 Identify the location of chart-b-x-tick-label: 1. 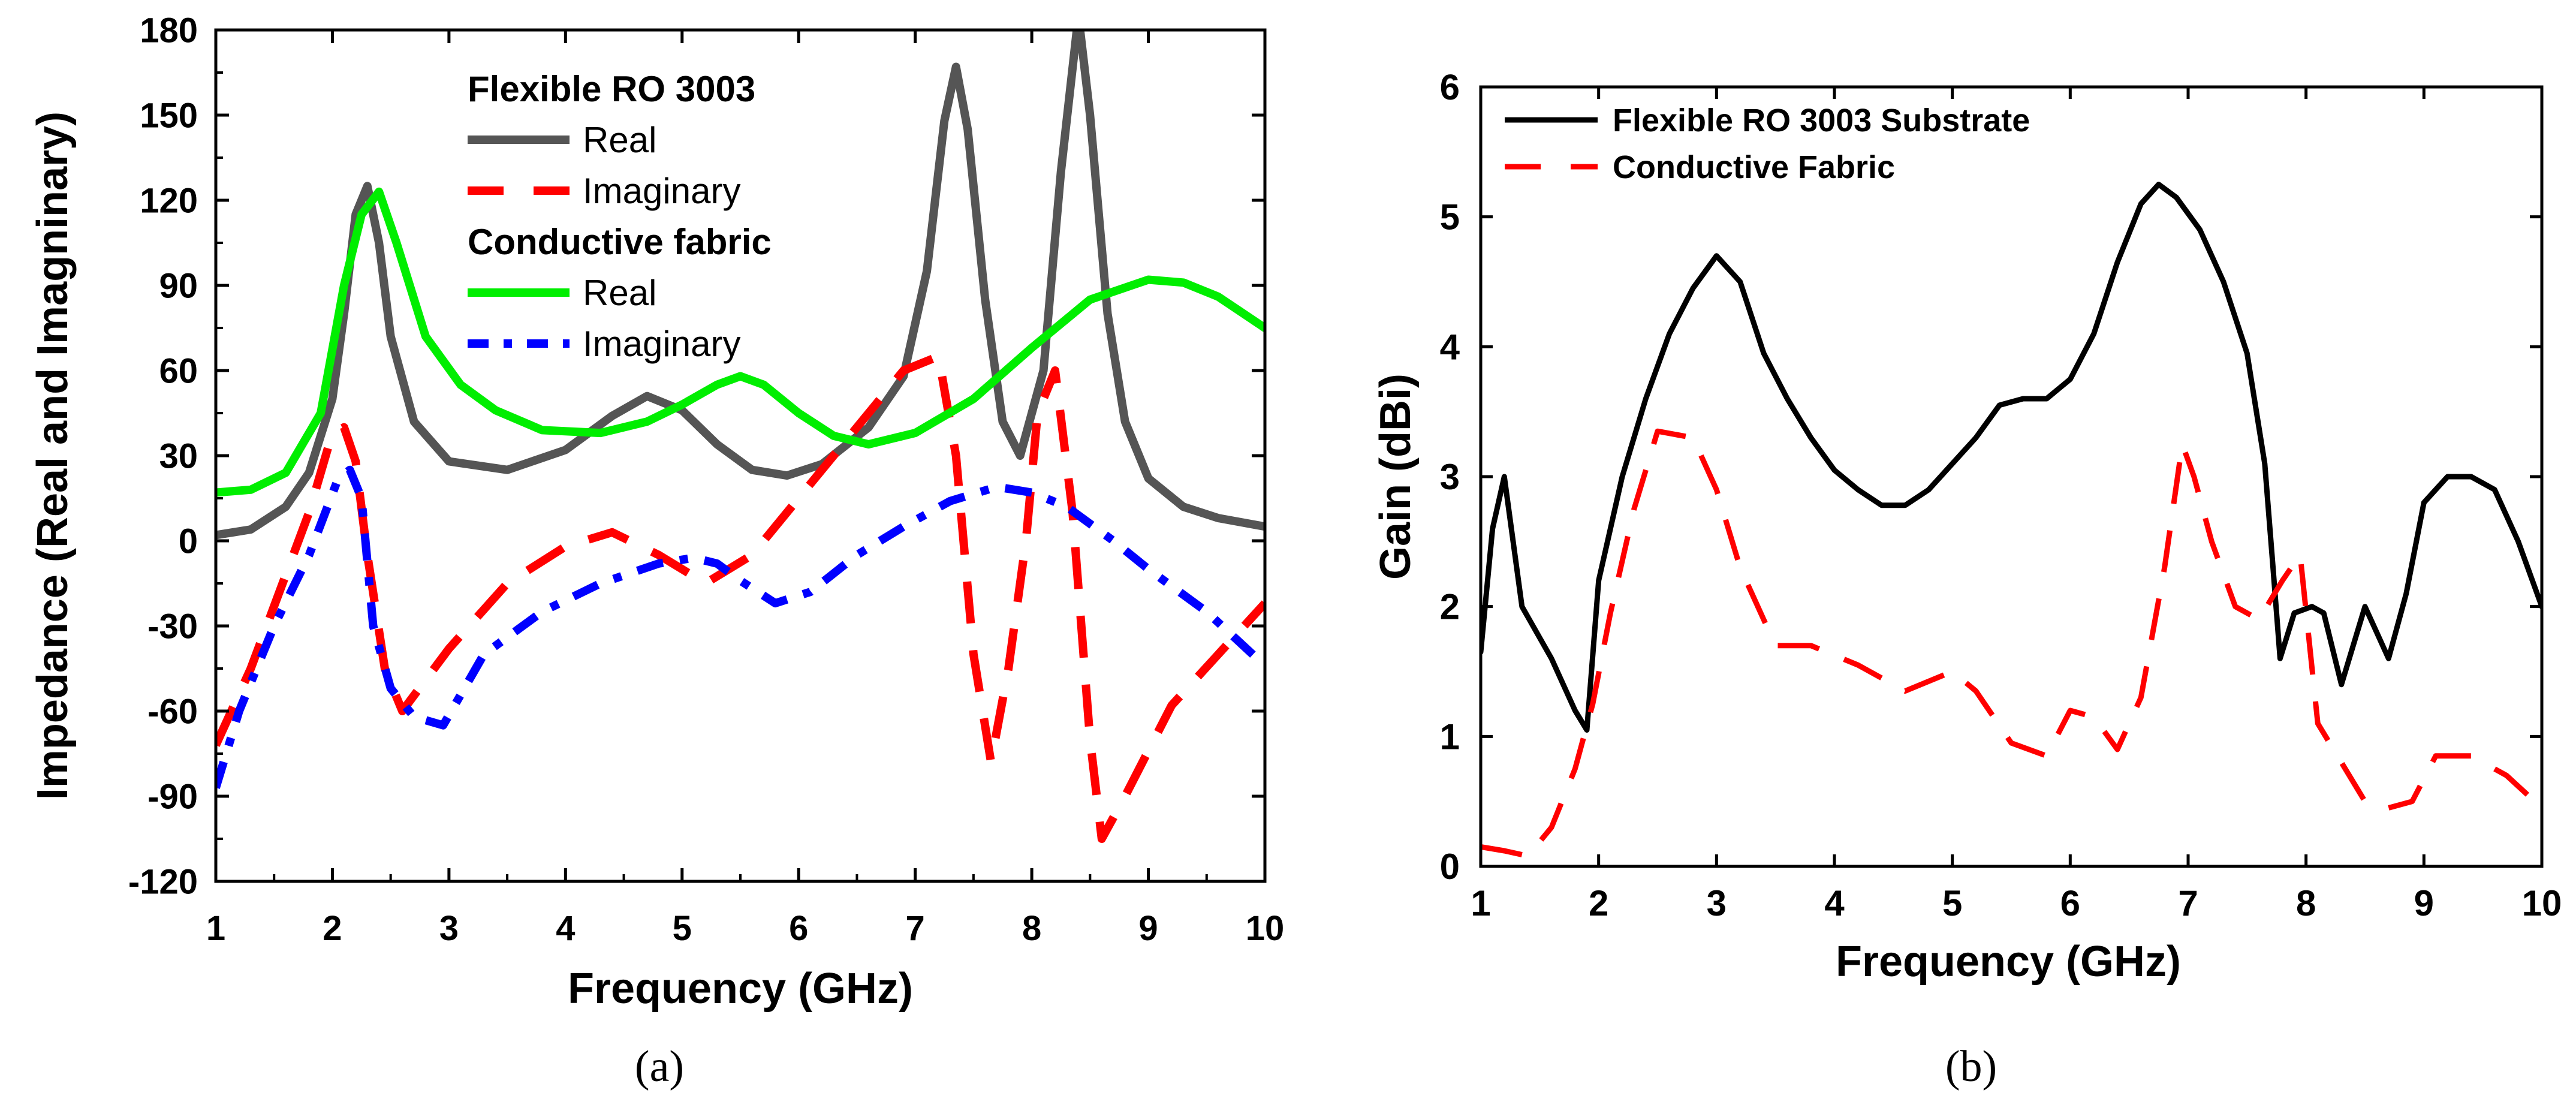
(1481, 903).